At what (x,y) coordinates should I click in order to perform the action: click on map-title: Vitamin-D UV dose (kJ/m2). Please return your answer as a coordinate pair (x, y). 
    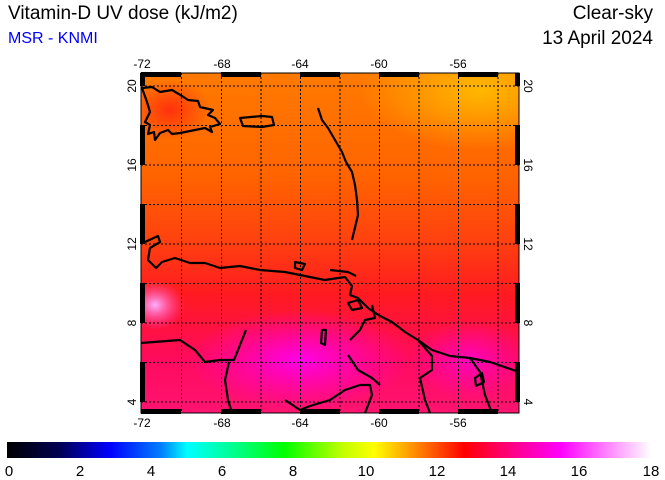
    Looking at the image, I should click on (123, 13).